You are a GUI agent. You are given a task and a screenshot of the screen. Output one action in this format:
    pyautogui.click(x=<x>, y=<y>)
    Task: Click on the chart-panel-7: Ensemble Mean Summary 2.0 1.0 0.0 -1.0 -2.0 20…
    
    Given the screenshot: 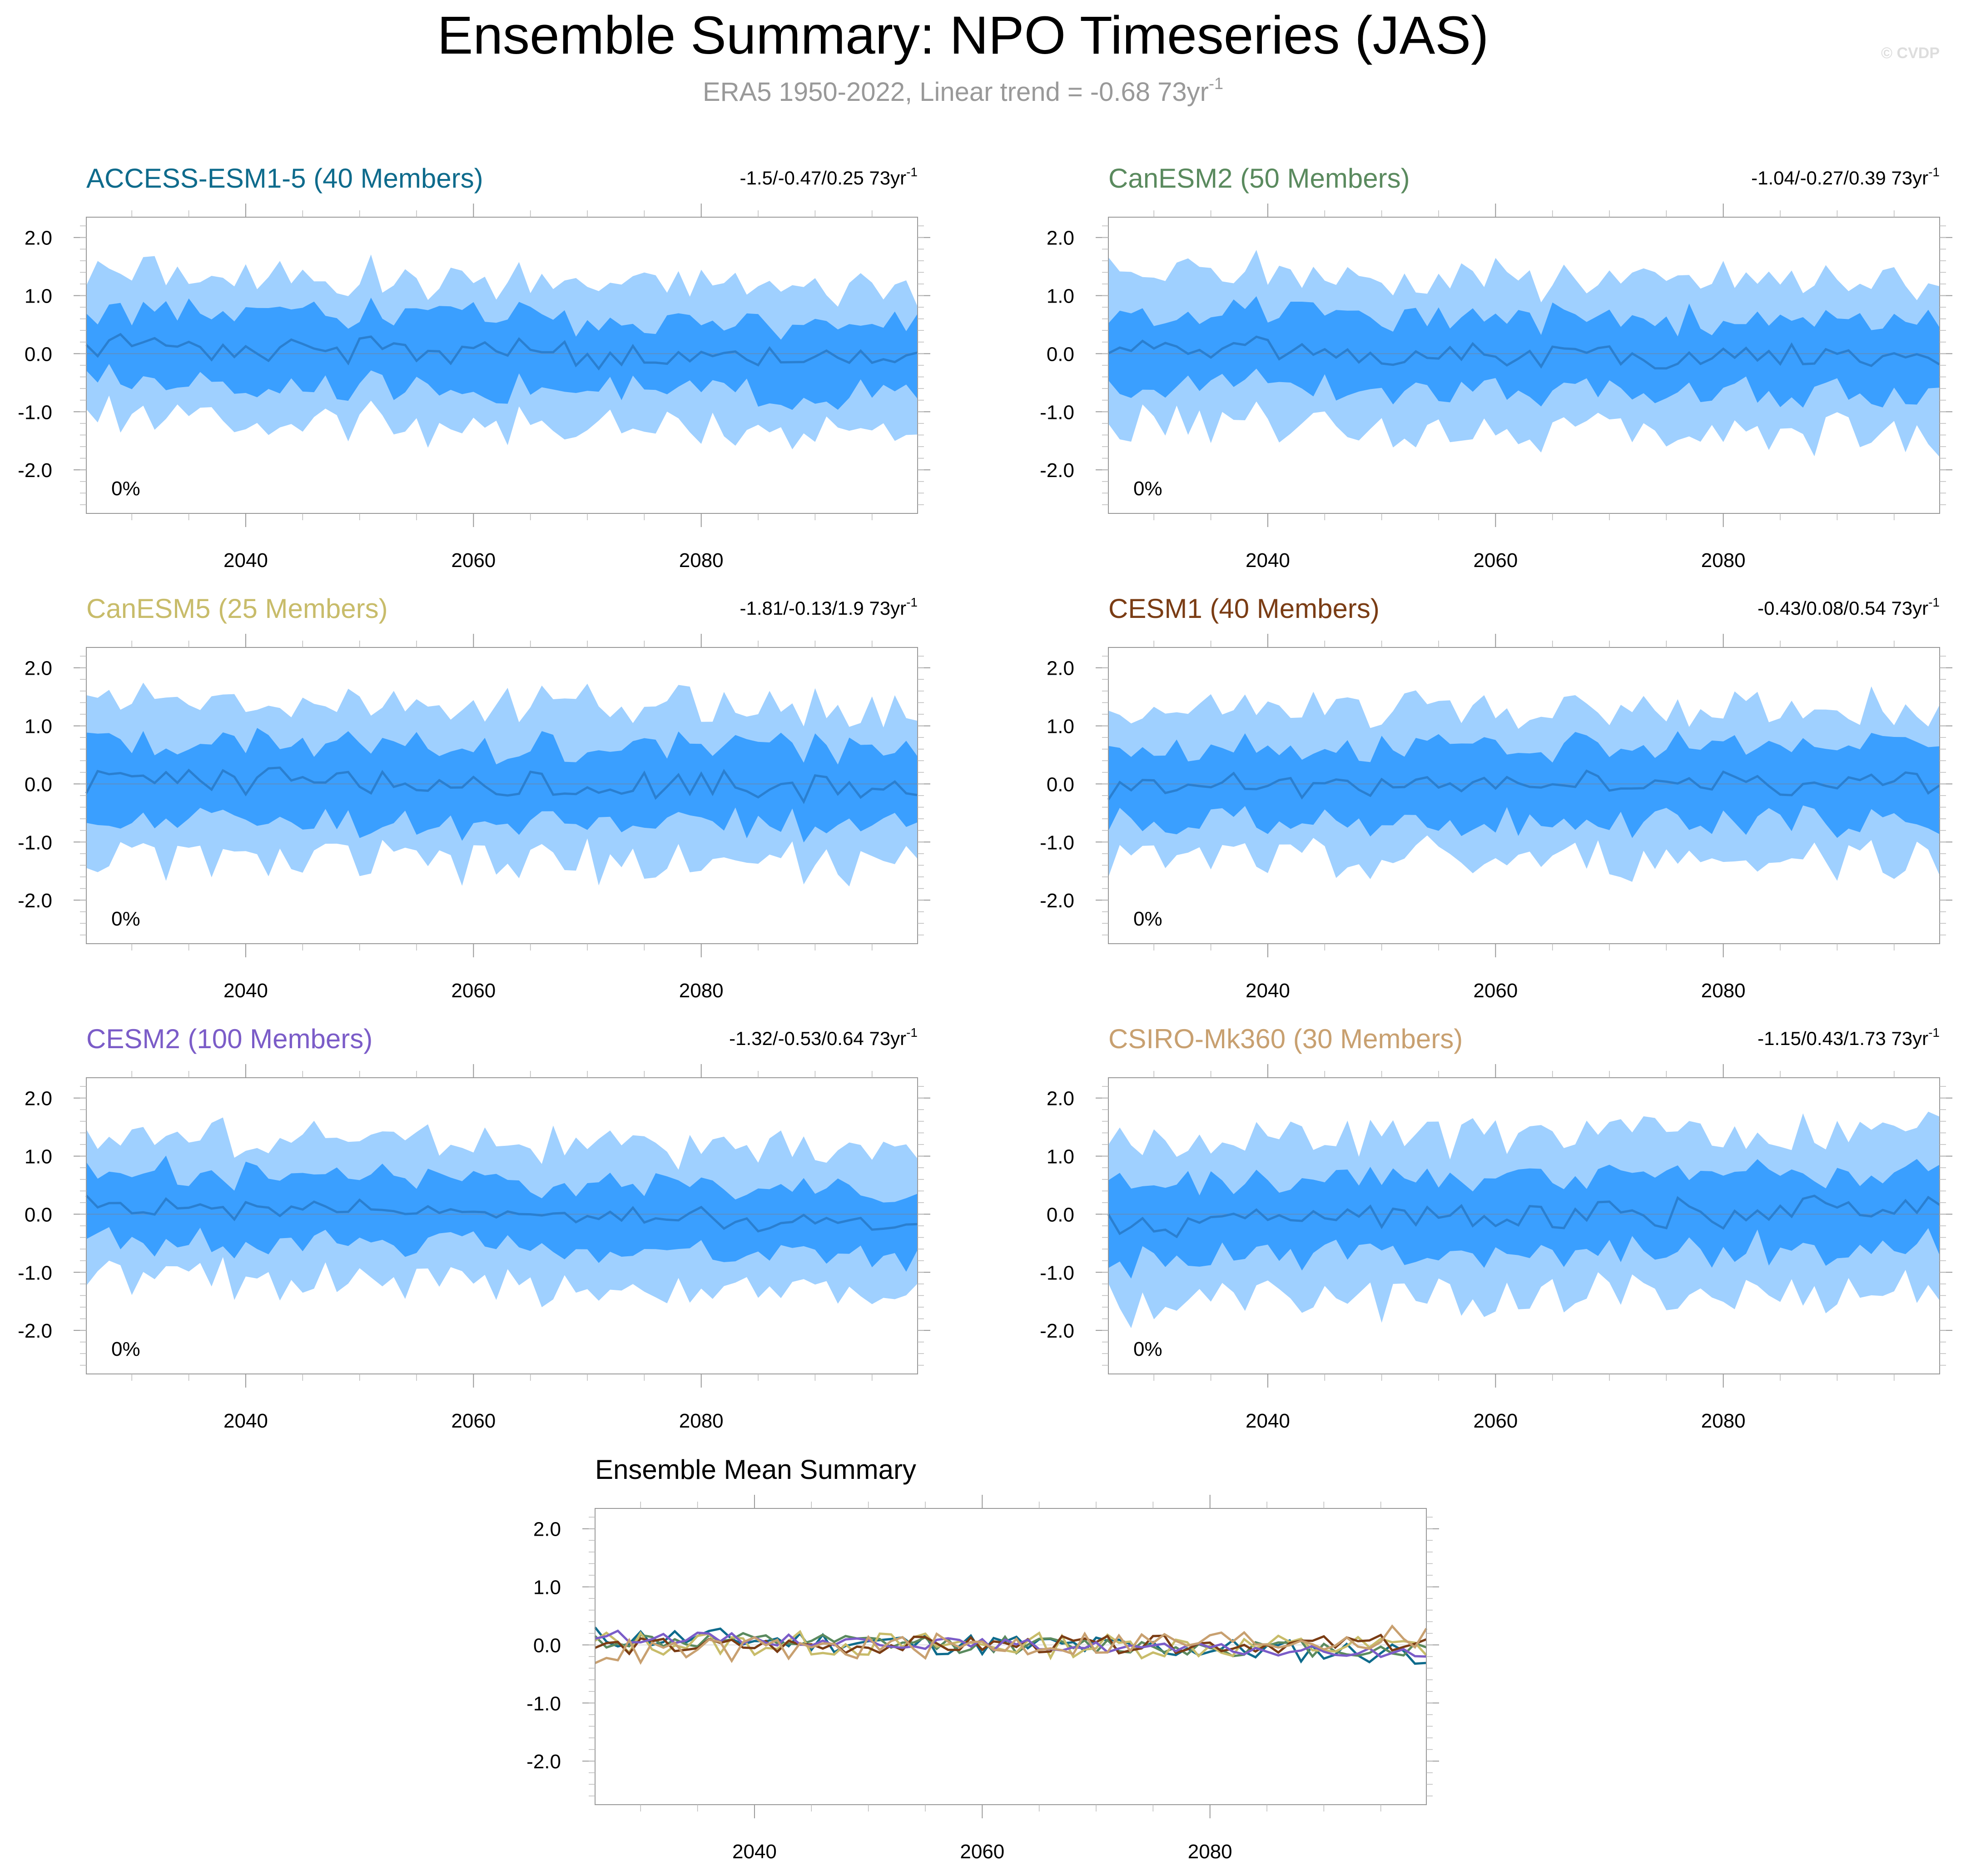 What is the action you would take?
    pyautogui.click(x=982, y=1658)
    